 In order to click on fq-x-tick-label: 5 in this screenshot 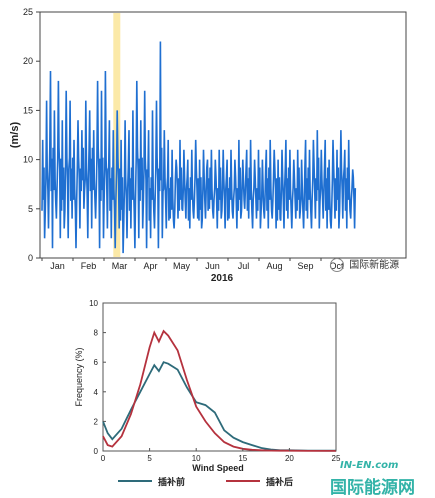, I will do `click(149, 458)`.